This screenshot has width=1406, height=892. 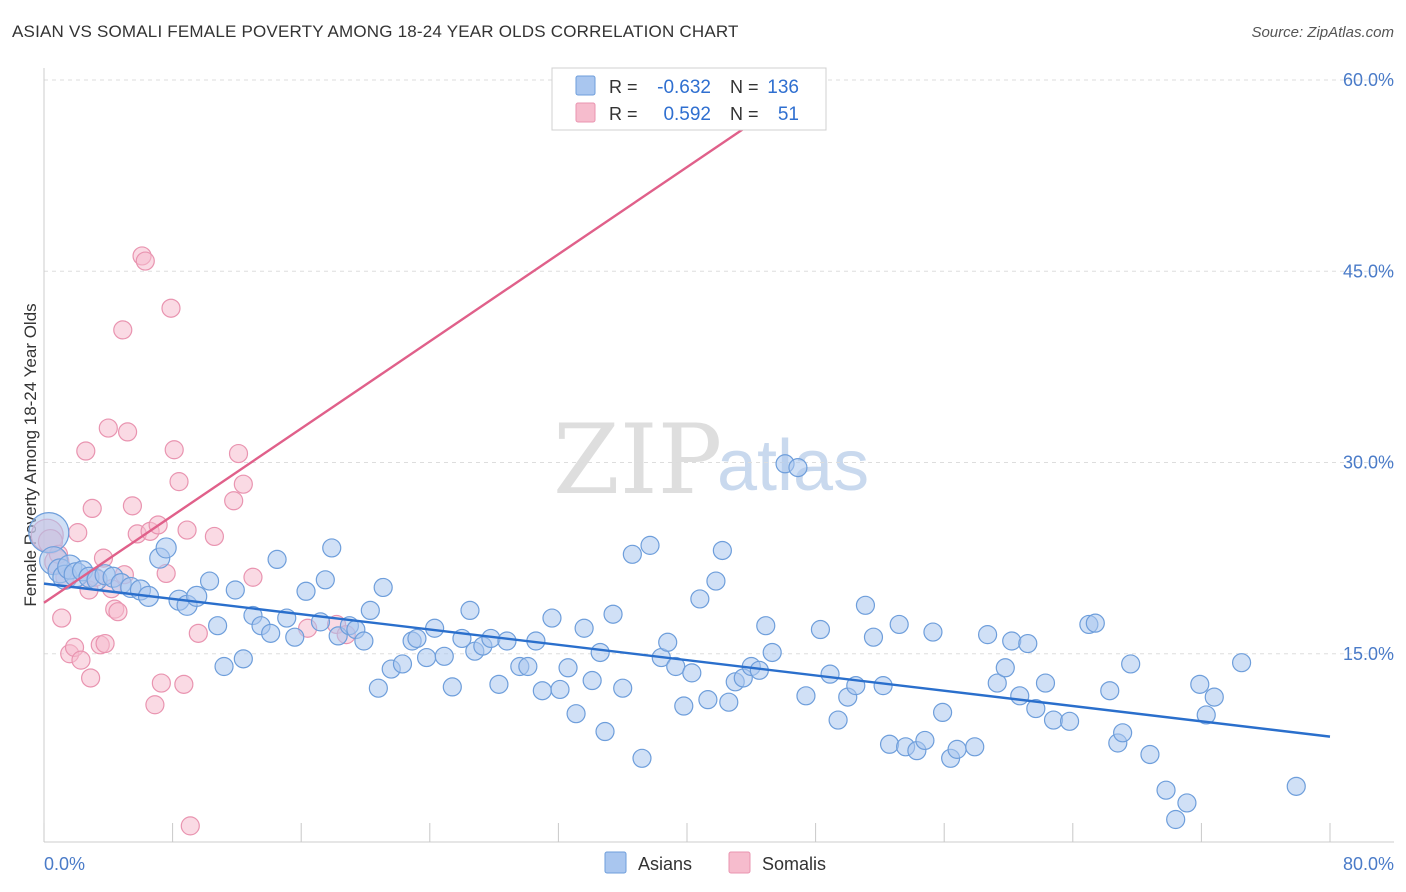 I want to click on asian-r-value: -0.632, so click(x=684, y=87).